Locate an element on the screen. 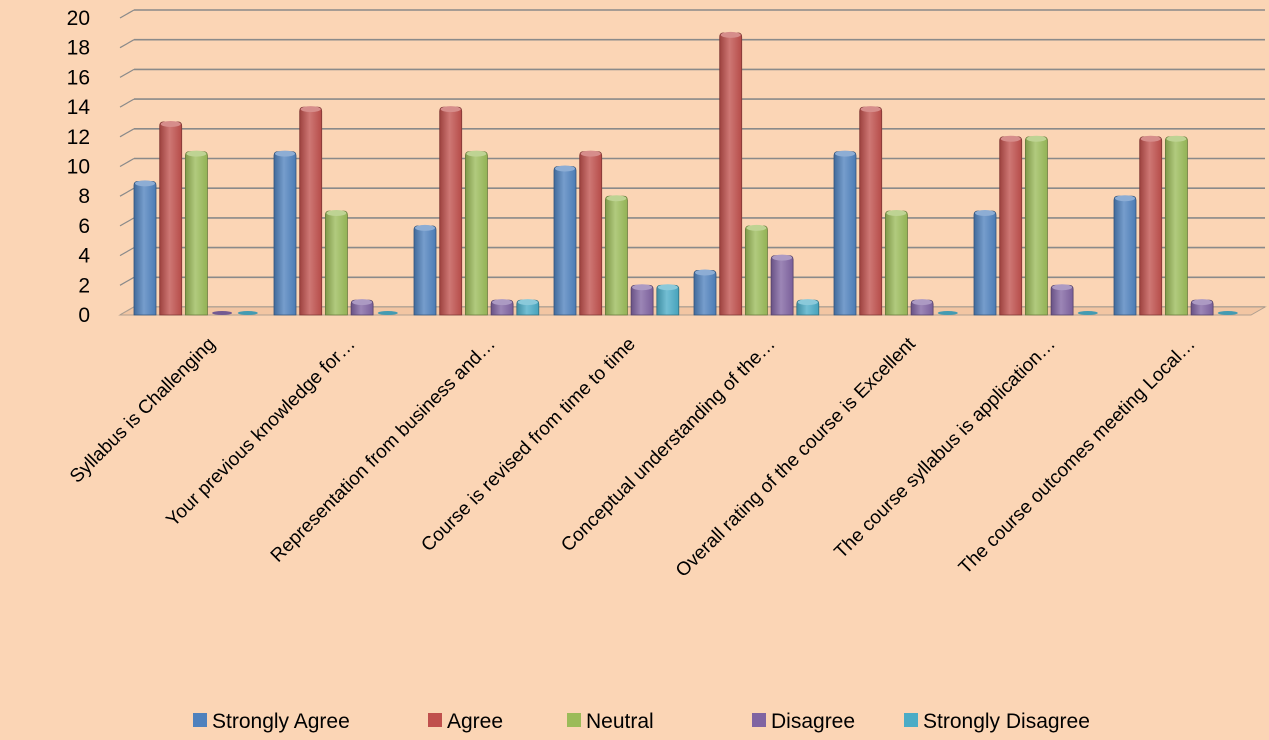 This screenshot has width=1269, height=740. y-tick-label: 6 is located at coordinates (84, 226).